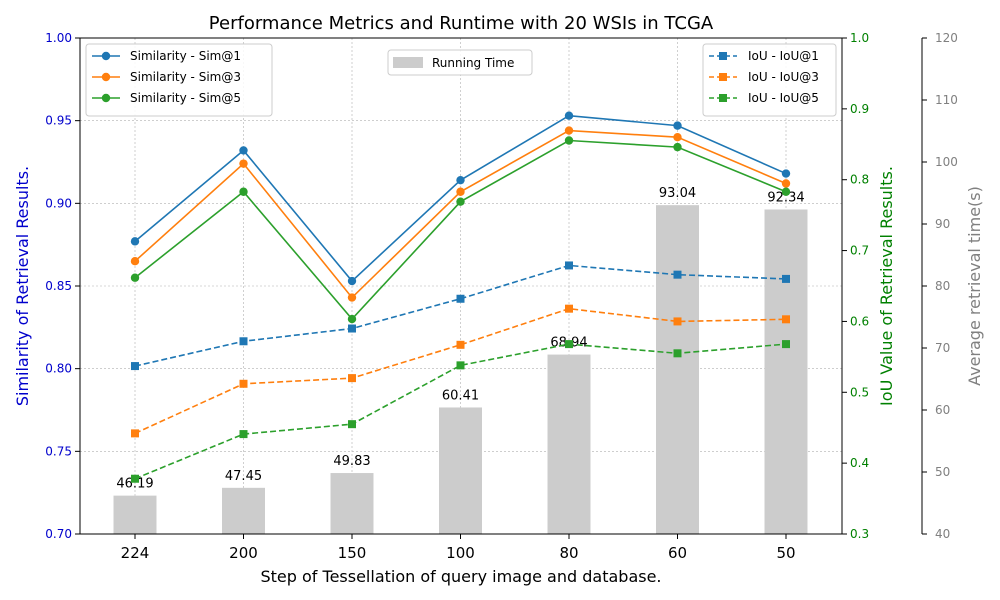 This screenshot has width=1000, height=600. I want to click on x-tick-label: 50, so click(785, 553).